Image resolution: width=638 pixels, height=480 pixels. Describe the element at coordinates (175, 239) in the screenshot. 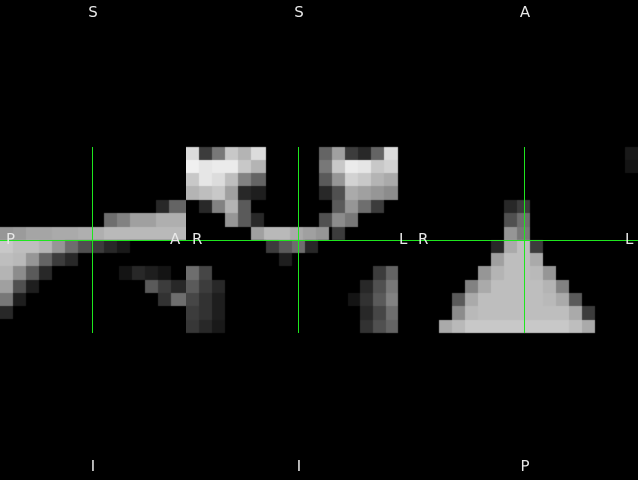

I see `sagittal-label-right: A` at that location.